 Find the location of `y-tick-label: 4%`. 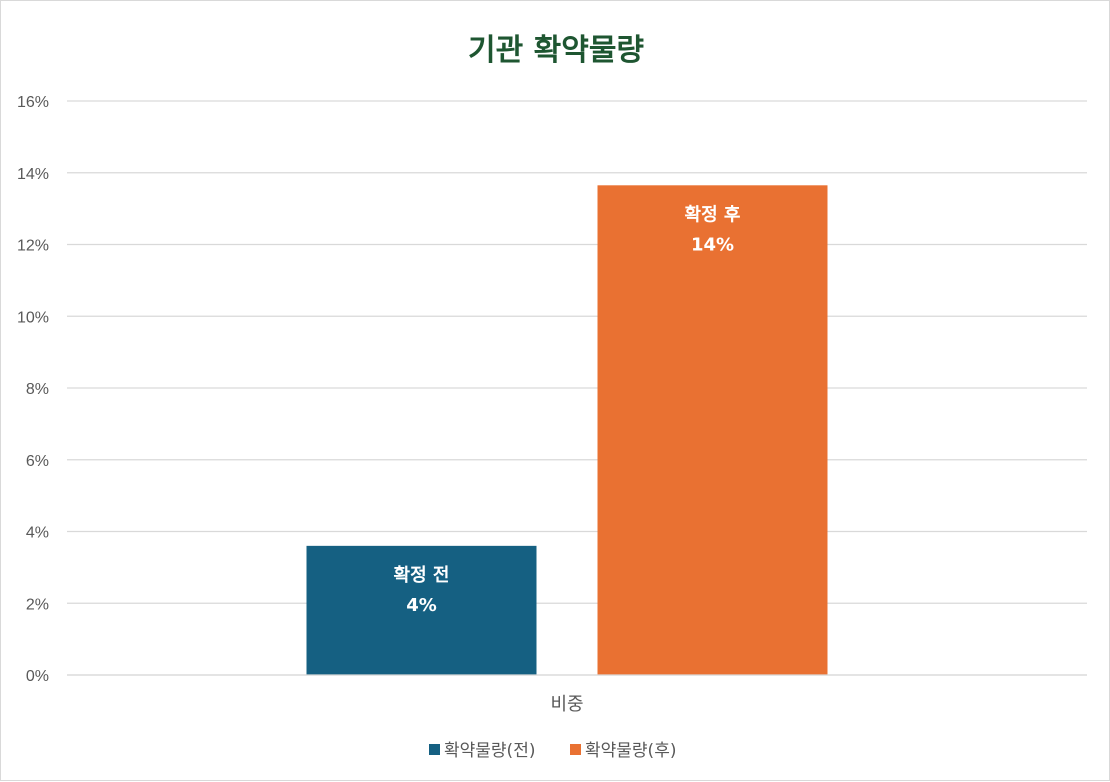

y-tick-label: 4% is located at coordinates (37, 533).